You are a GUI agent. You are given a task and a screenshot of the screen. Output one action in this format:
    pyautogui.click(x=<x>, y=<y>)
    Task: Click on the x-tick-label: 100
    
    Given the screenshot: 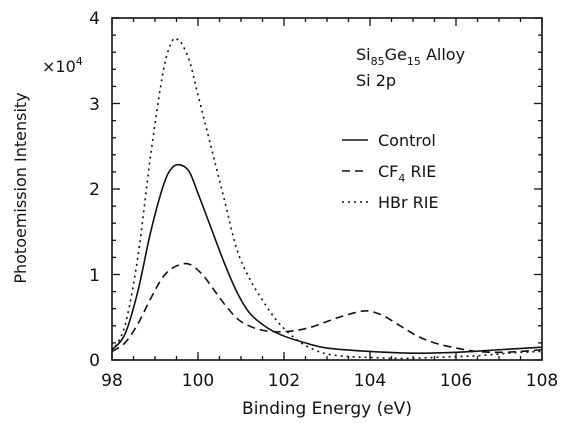 What is the action you would take?
    pyautogui.click(x=198, y=381)
    